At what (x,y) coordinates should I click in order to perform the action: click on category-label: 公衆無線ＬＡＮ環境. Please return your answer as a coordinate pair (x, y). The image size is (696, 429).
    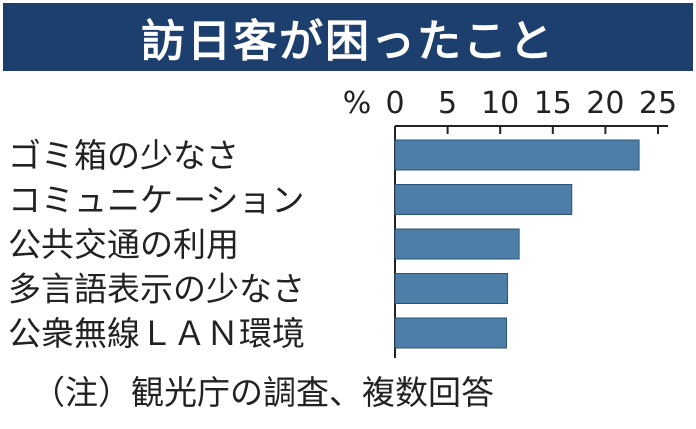
    Looking at the image, I should click on (156, 333).